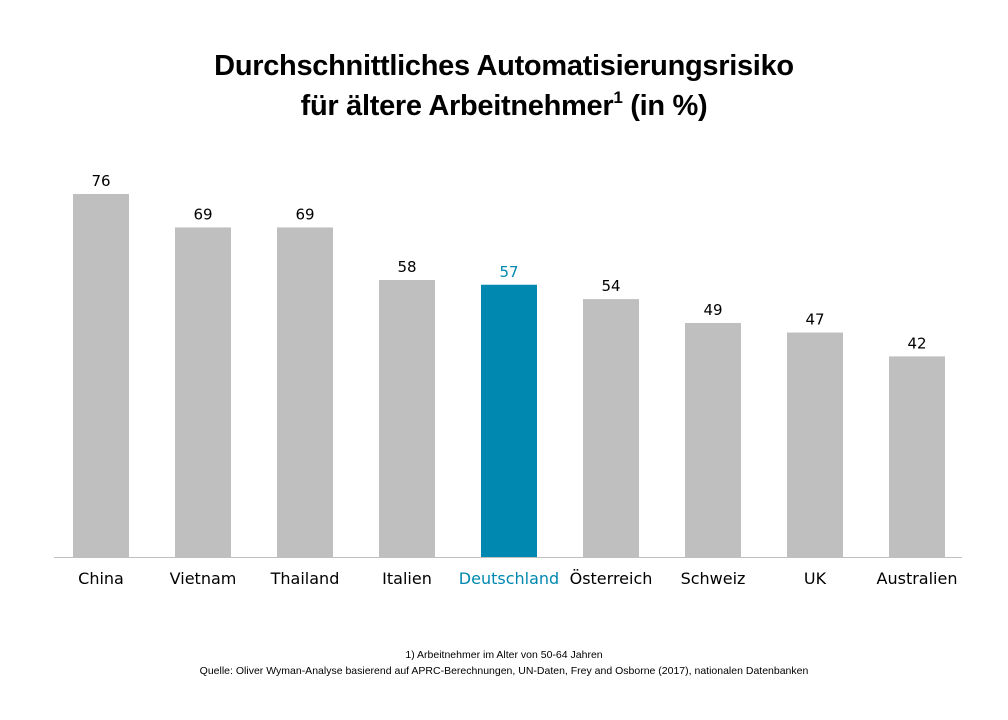 This screenshot has height=720, width=1008. I want to click on value-label-italien: 58, so click(406, 267).